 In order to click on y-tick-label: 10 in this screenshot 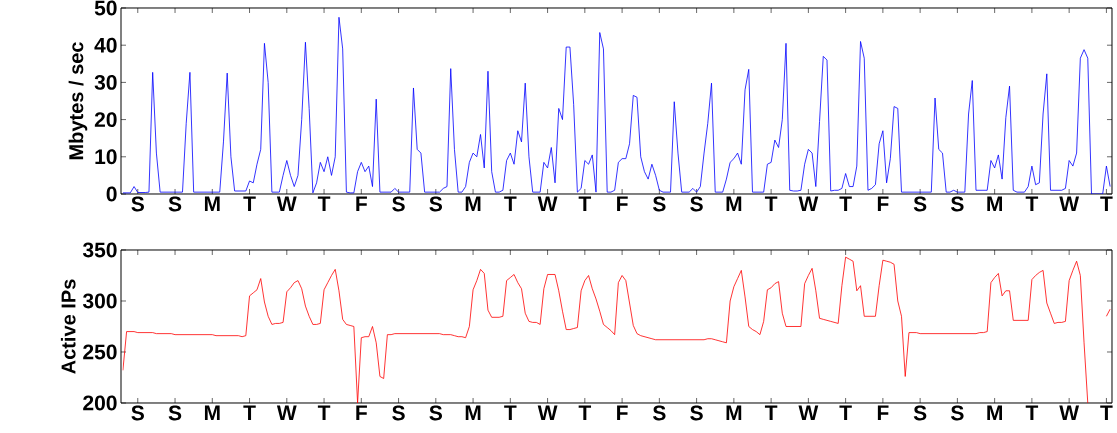, I will do `click(106, 157)`.